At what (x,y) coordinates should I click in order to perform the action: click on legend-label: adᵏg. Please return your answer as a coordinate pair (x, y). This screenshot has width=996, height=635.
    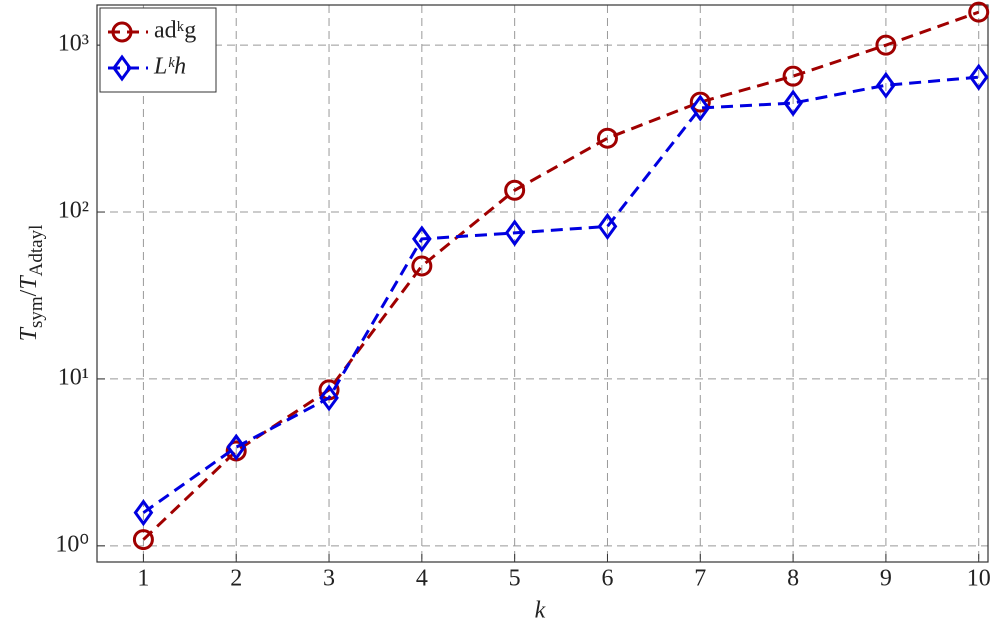
    Looking at the image, I should click on (175, 31).